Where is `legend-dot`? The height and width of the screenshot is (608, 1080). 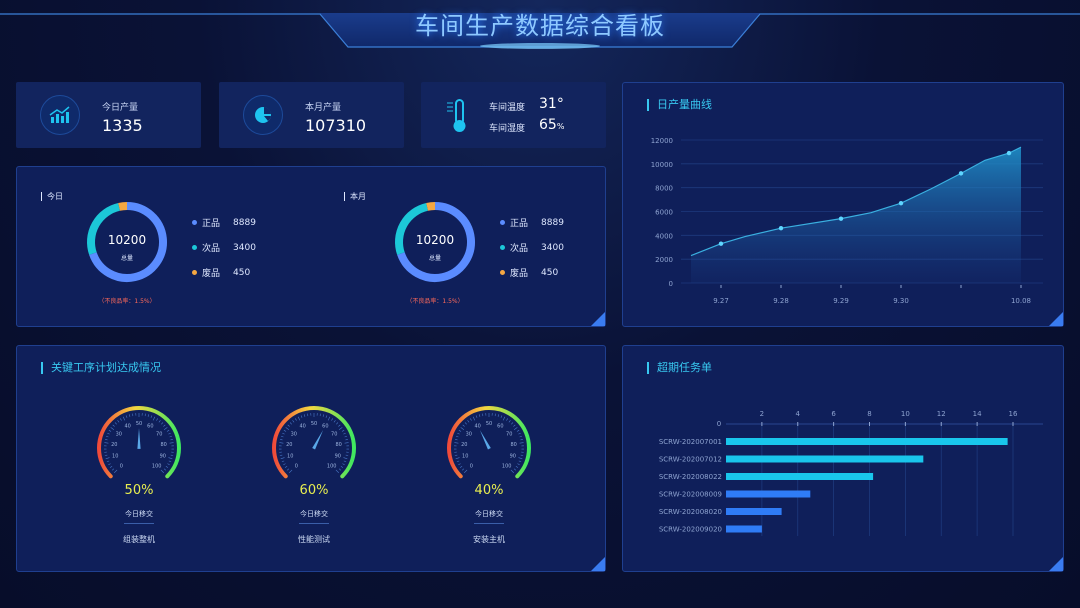
legend-dot is located at coordinates (194, 247).